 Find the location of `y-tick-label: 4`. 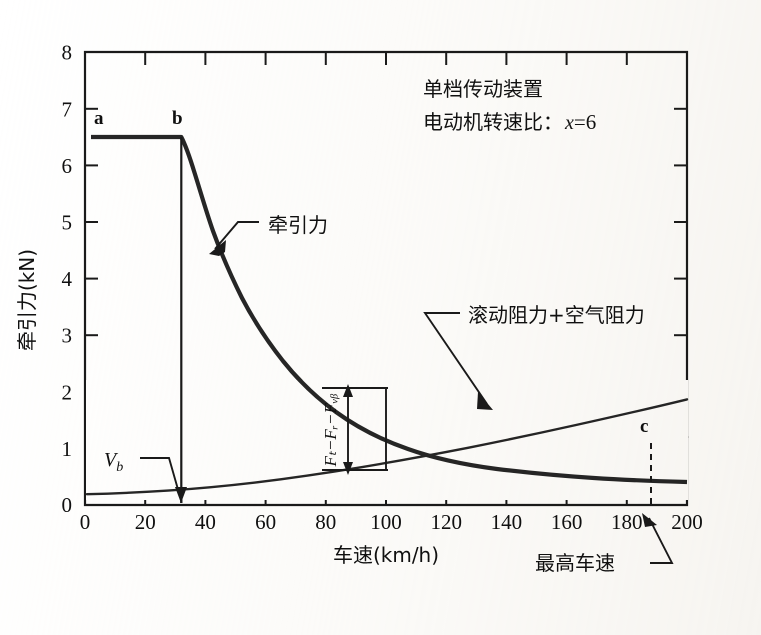

y-tick-label: 4 is located at coordinates (67, 279).